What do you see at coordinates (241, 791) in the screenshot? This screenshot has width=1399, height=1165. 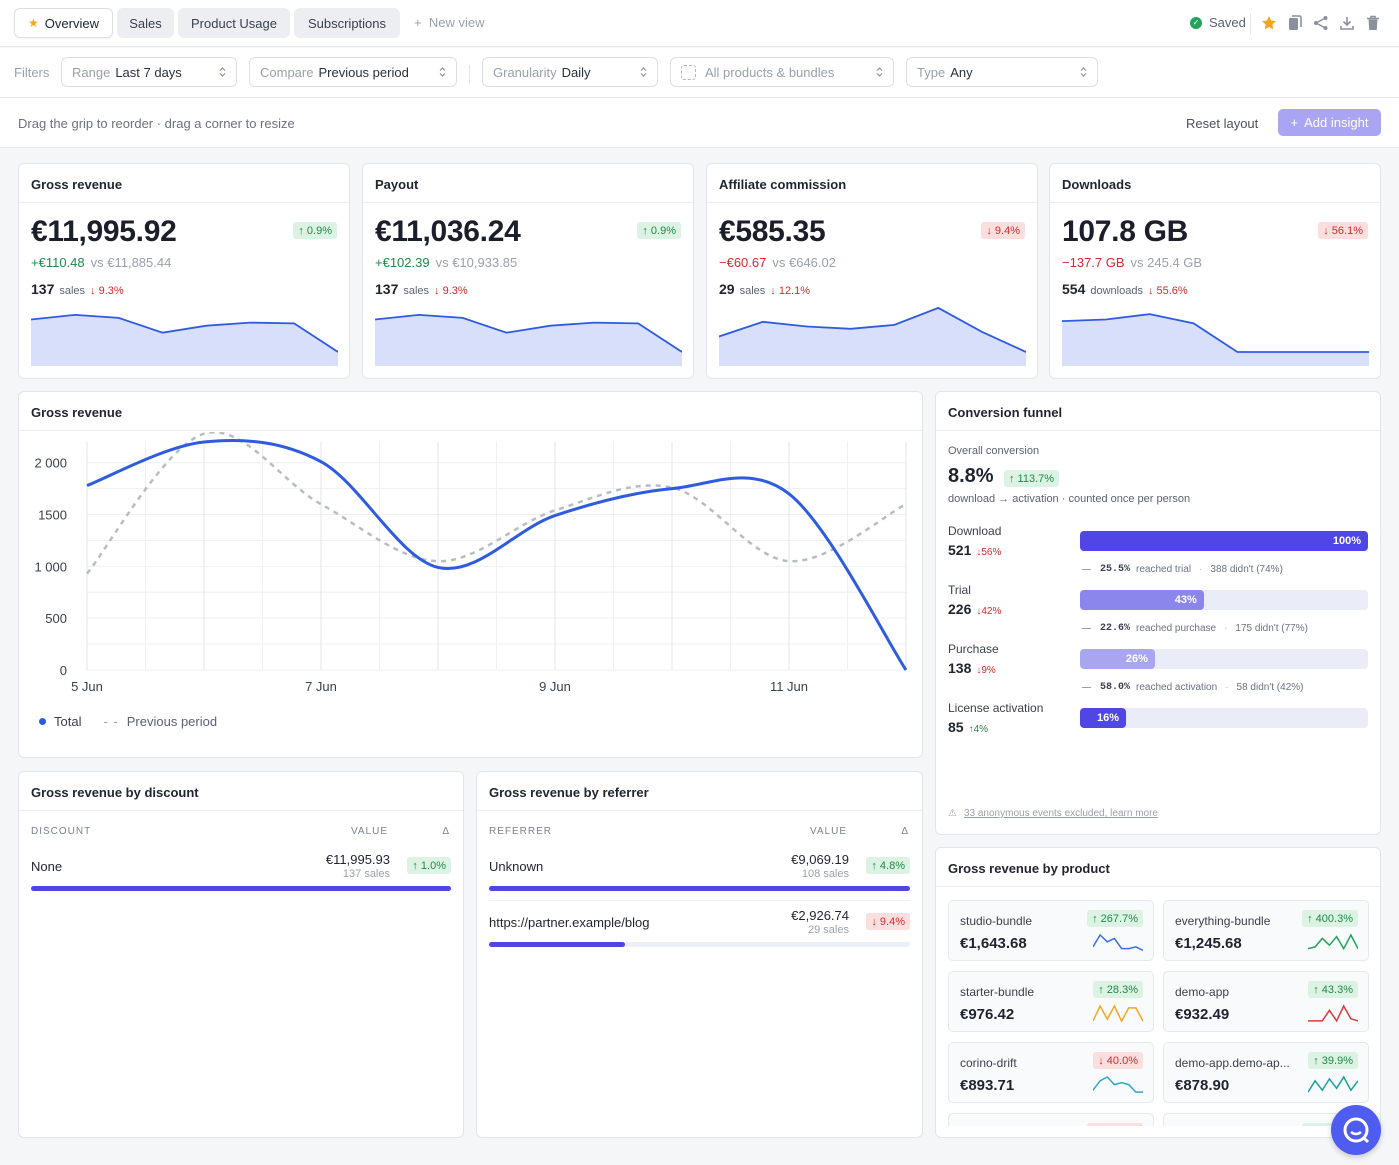 I see `card-title: Gross revenue by discount` at bounding box center [241, 791].